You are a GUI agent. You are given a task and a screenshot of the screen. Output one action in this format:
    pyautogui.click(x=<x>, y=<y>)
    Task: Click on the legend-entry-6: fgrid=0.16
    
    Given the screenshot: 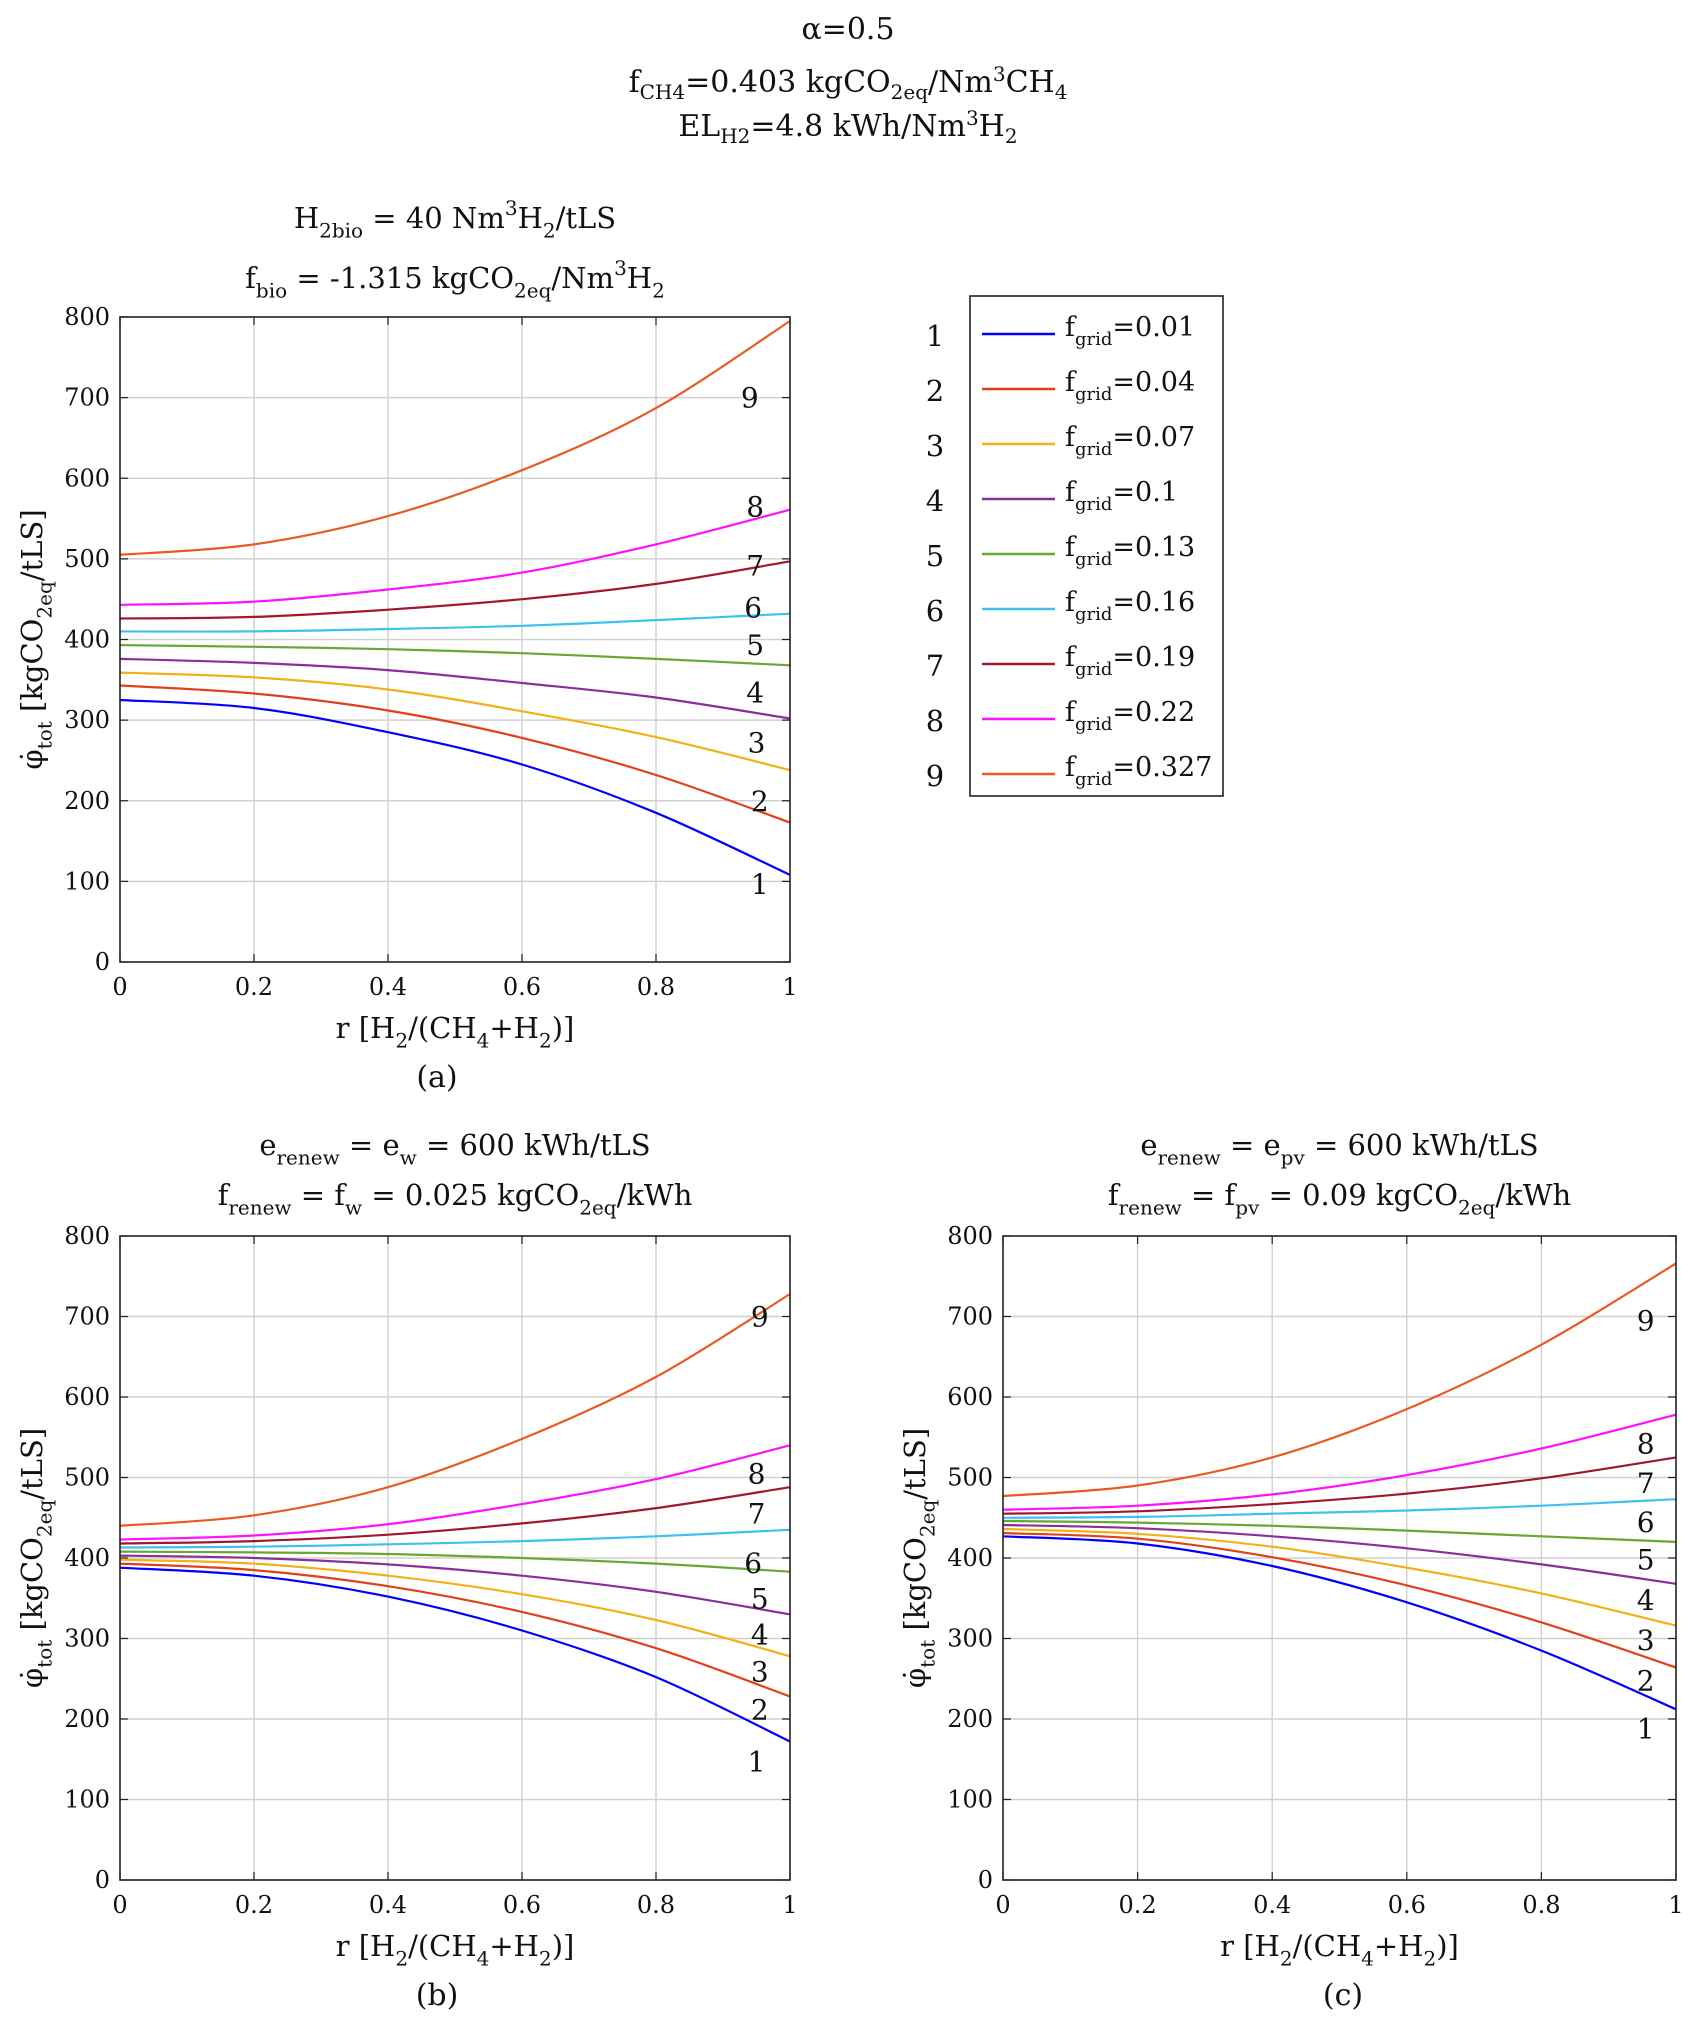 What is the action you would take?
    pyautogui.click(x=1130, y=606)
    